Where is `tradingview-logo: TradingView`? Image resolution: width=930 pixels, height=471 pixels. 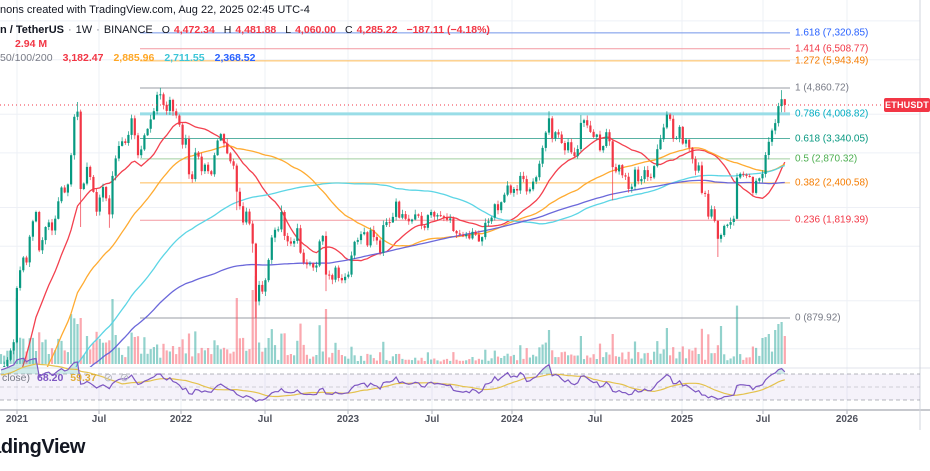
tradingview-logo: TradingView is located at coordinates (43, 447).